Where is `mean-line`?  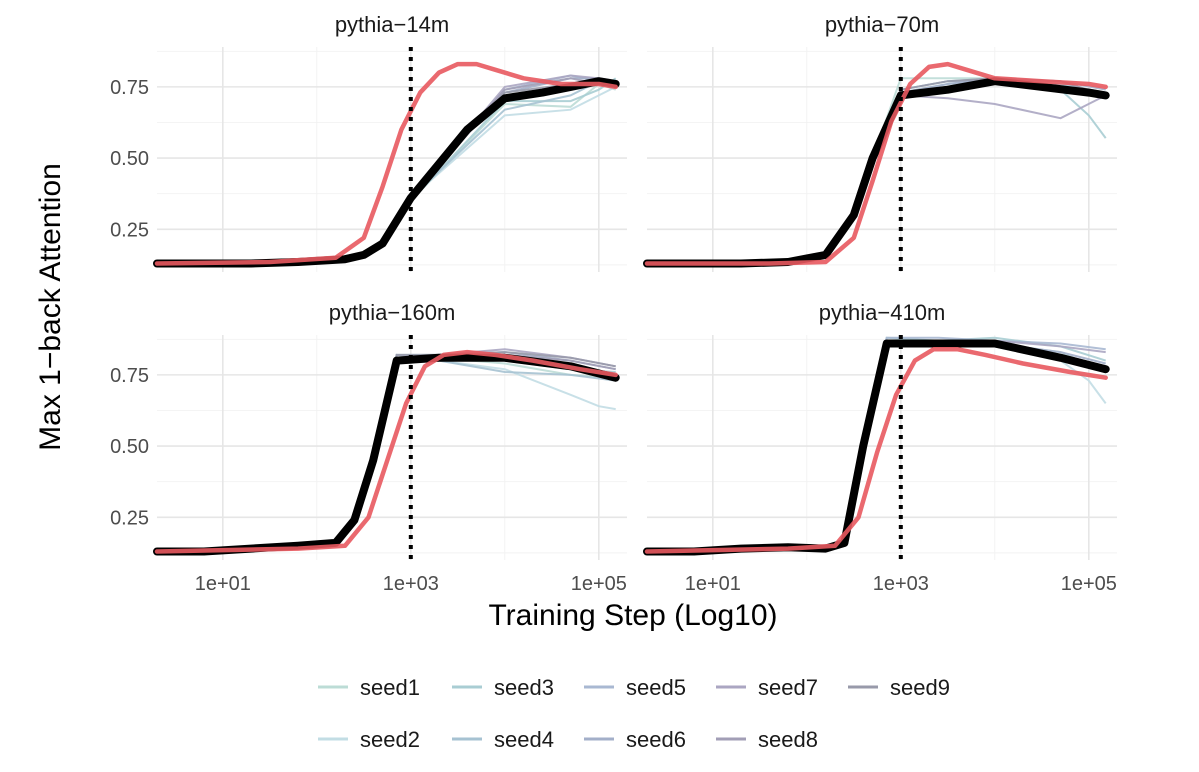
mean-line is located at coordinates (386, 454).